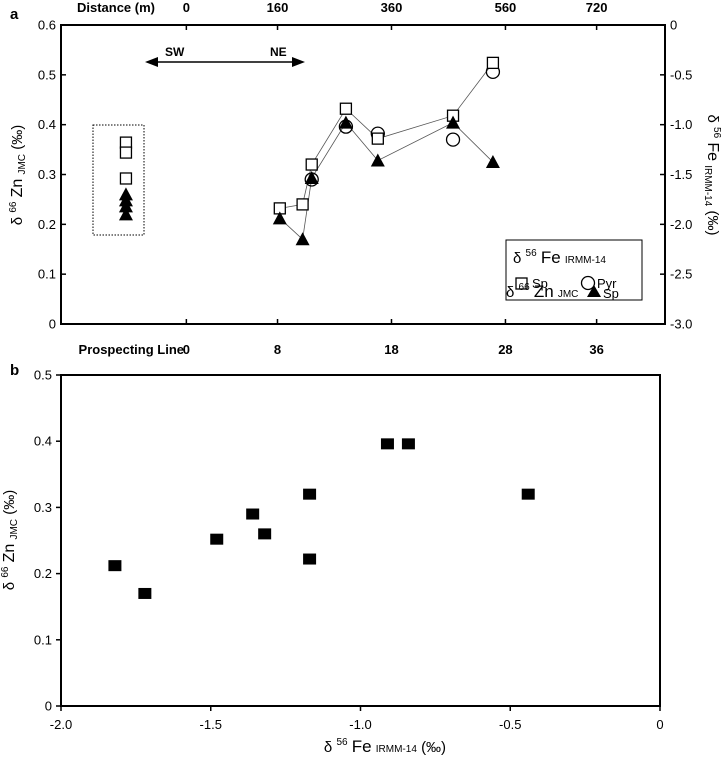  What do you see at coordinates (118, 180) in the screenshot?
I see `inset-dotted-box` at bounding box center [118, 180].